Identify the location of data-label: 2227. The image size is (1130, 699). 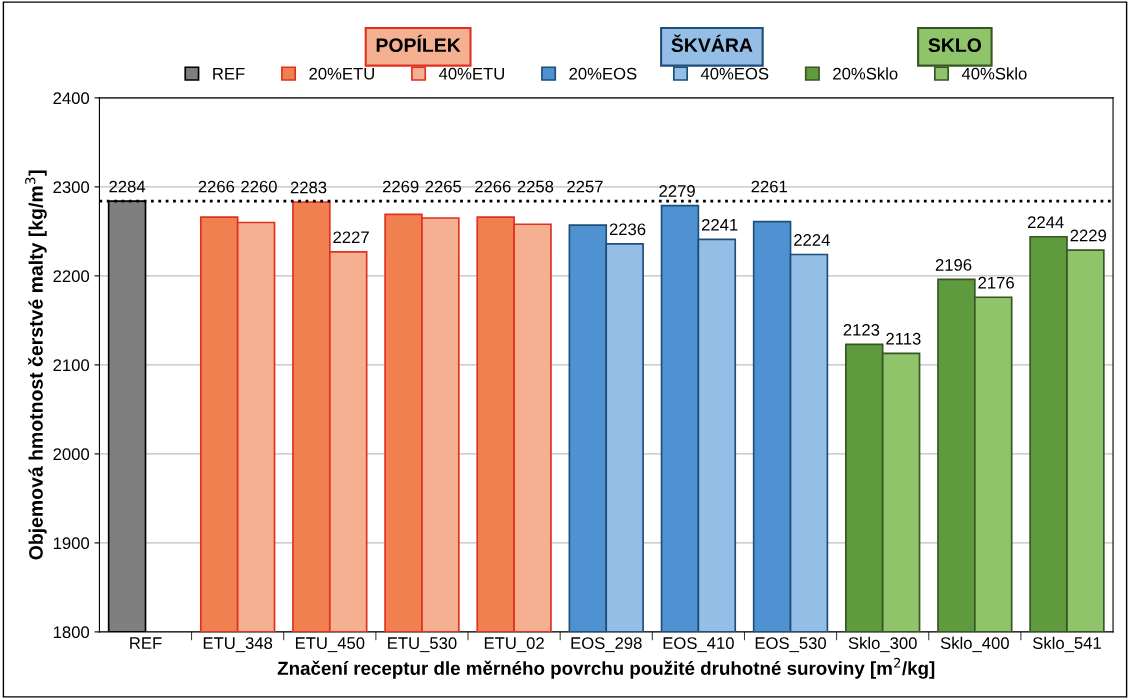
(351, 237).